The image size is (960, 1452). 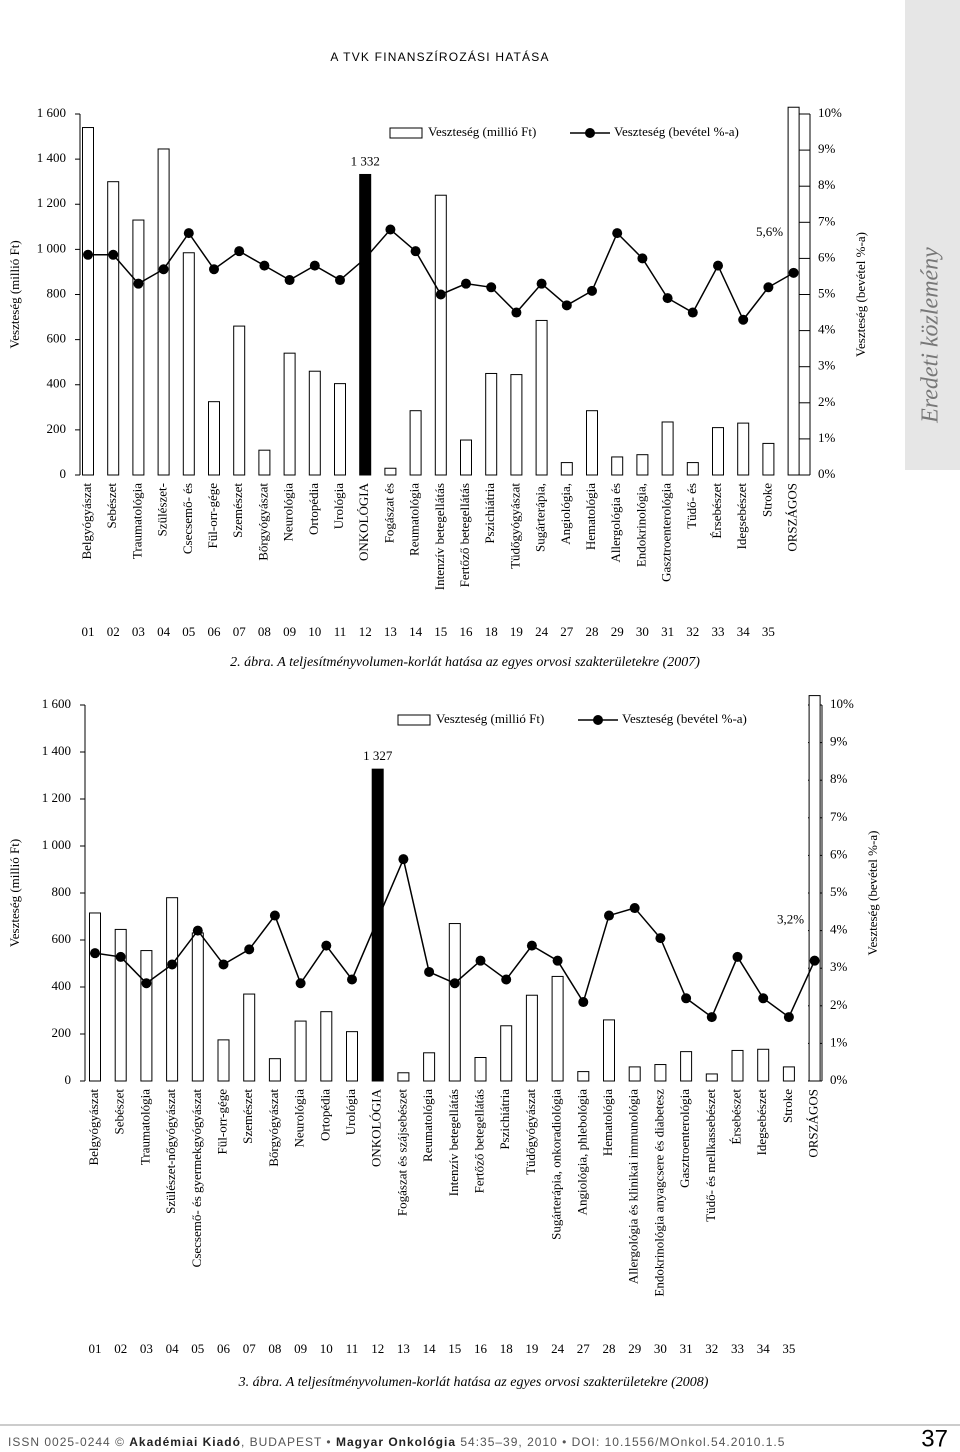 I want to click on category-label: ONKOLÓGIA, so click(x=363, y=521).